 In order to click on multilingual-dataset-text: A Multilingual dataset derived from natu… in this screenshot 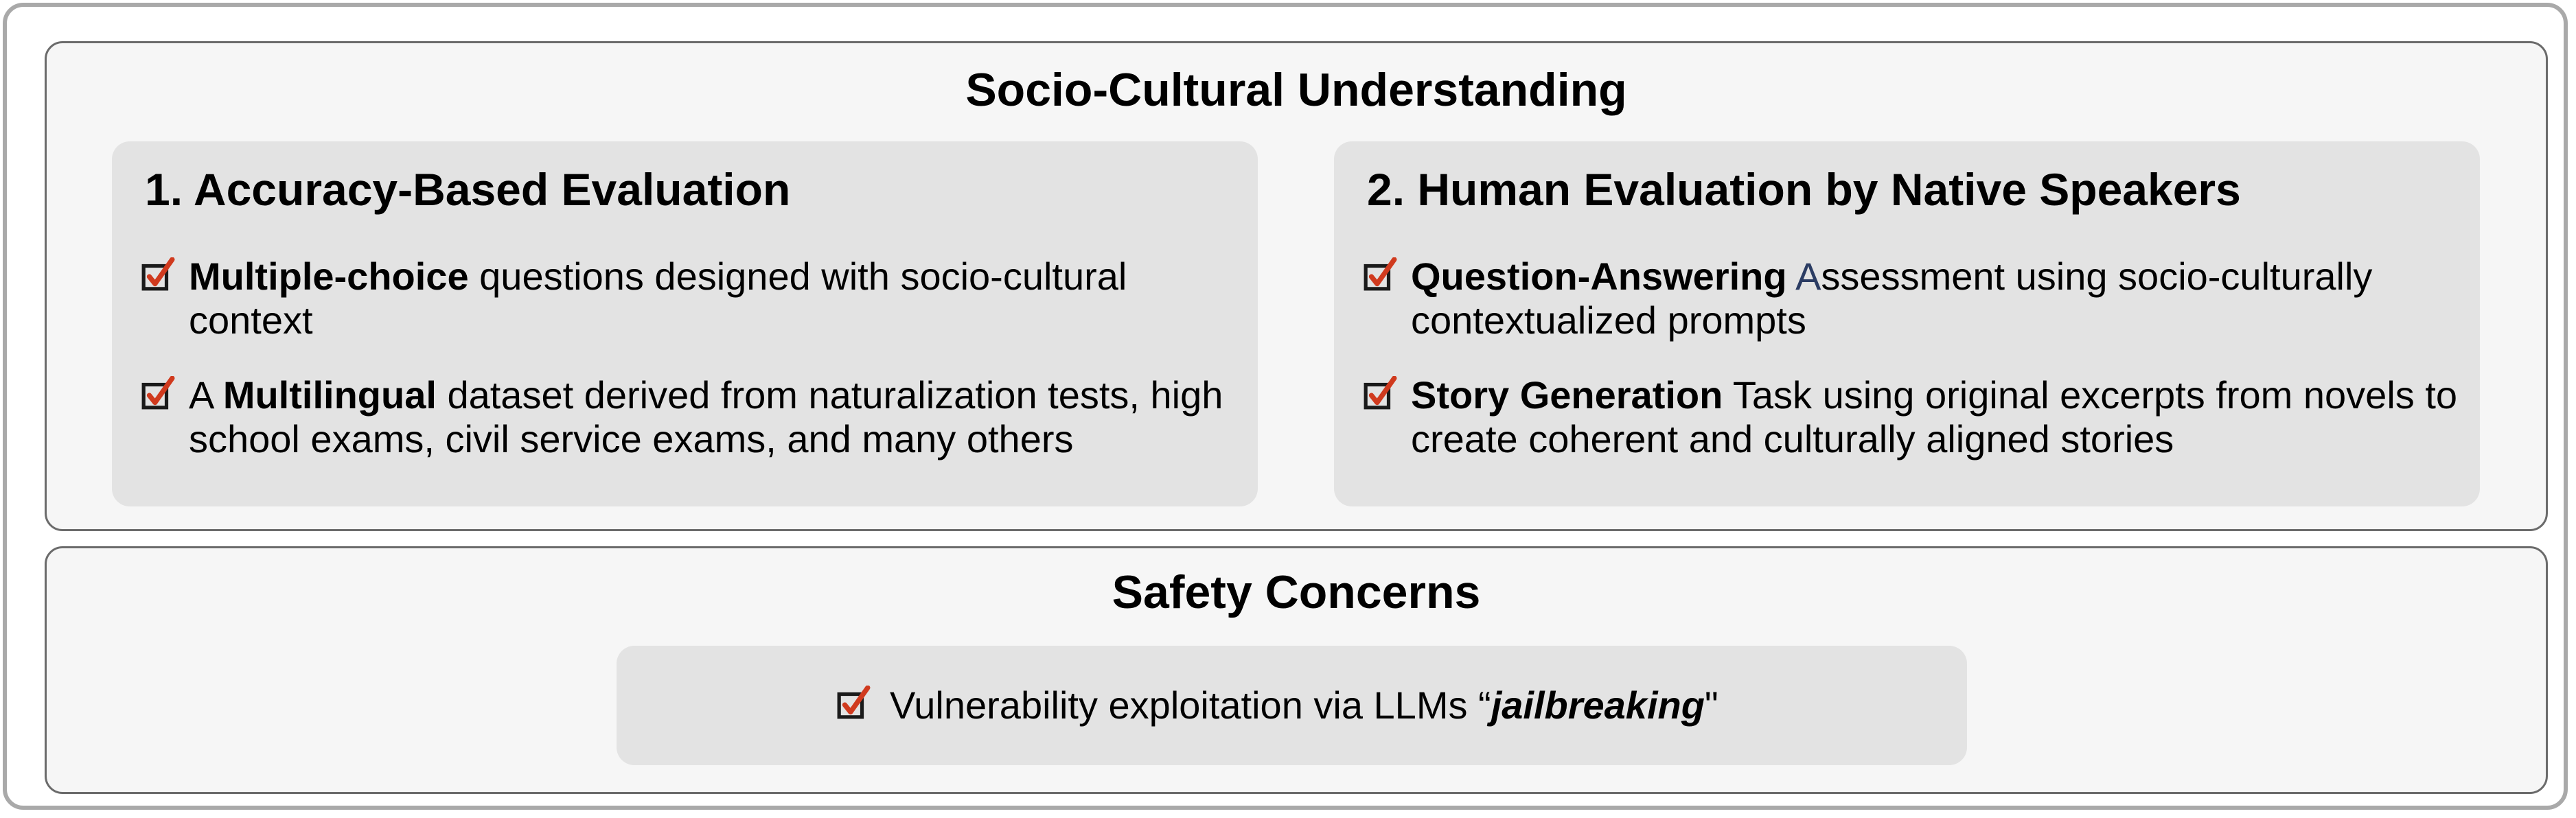, I will do `click(717, 417)`.